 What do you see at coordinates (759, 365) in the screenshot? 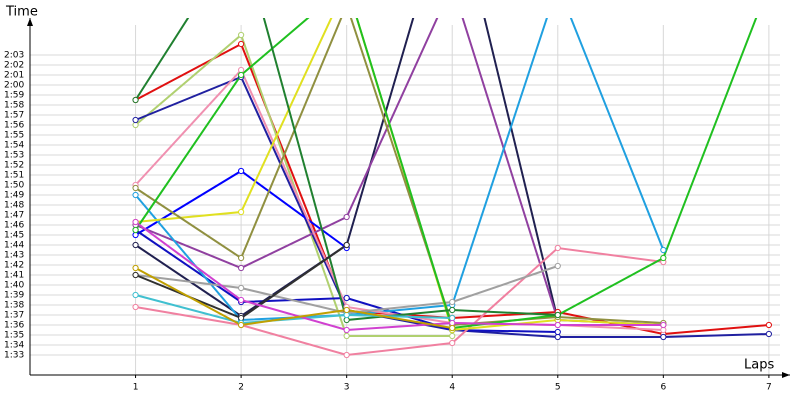
I see `x-axis-title: Laps` at bounding box center [759, 365].